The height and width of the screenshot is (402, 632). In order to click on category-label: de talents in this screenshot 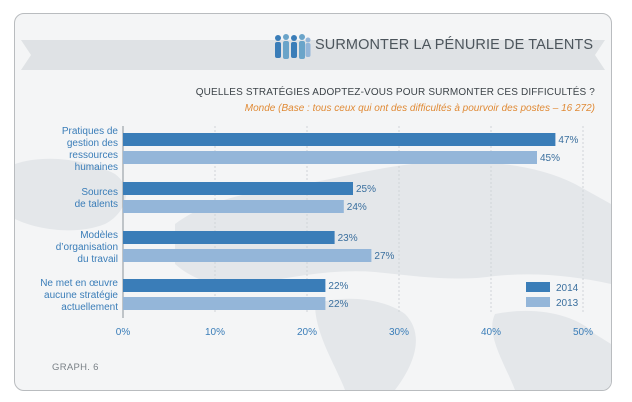, I will do `click(96, 204)`.